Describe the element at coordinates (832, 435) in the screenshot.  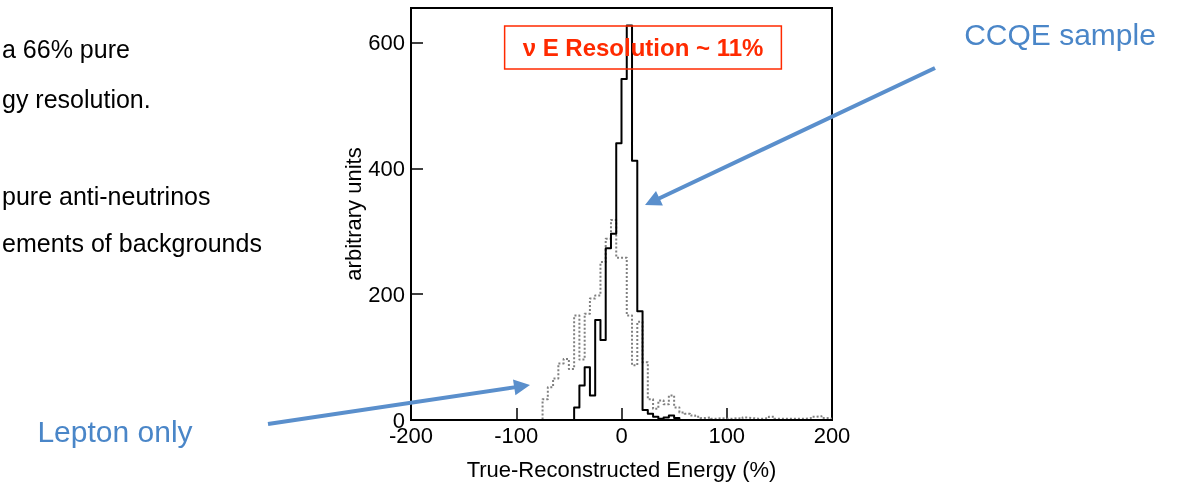
I see `x-tick-label: 200` at that location.